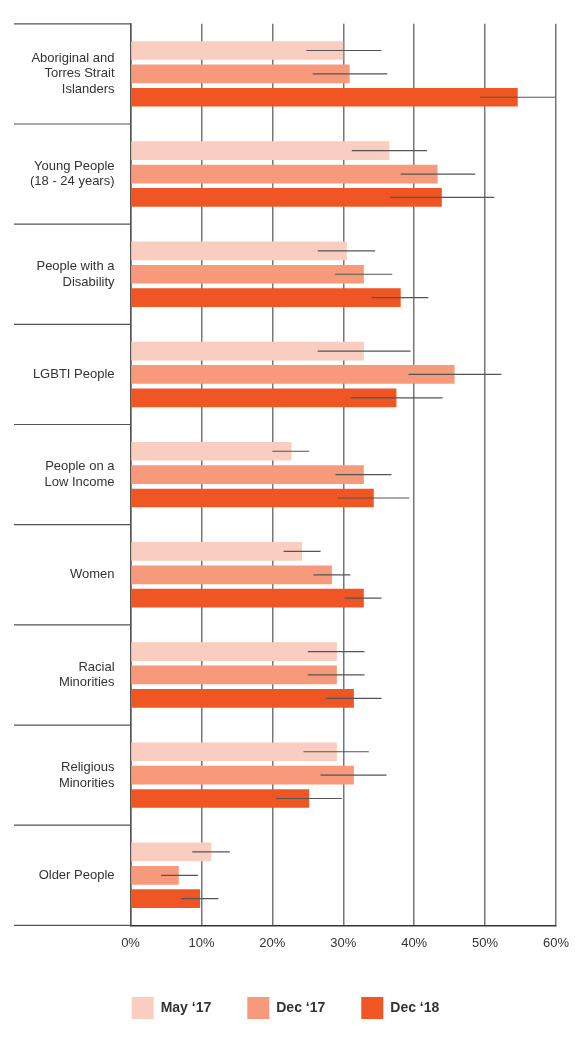 The image size is (579, 1039). What do you see at coordinates (87, 774) in the screenshot?
I see `y-tick-label: Religious Minorities` at bounding box center [87, 774].